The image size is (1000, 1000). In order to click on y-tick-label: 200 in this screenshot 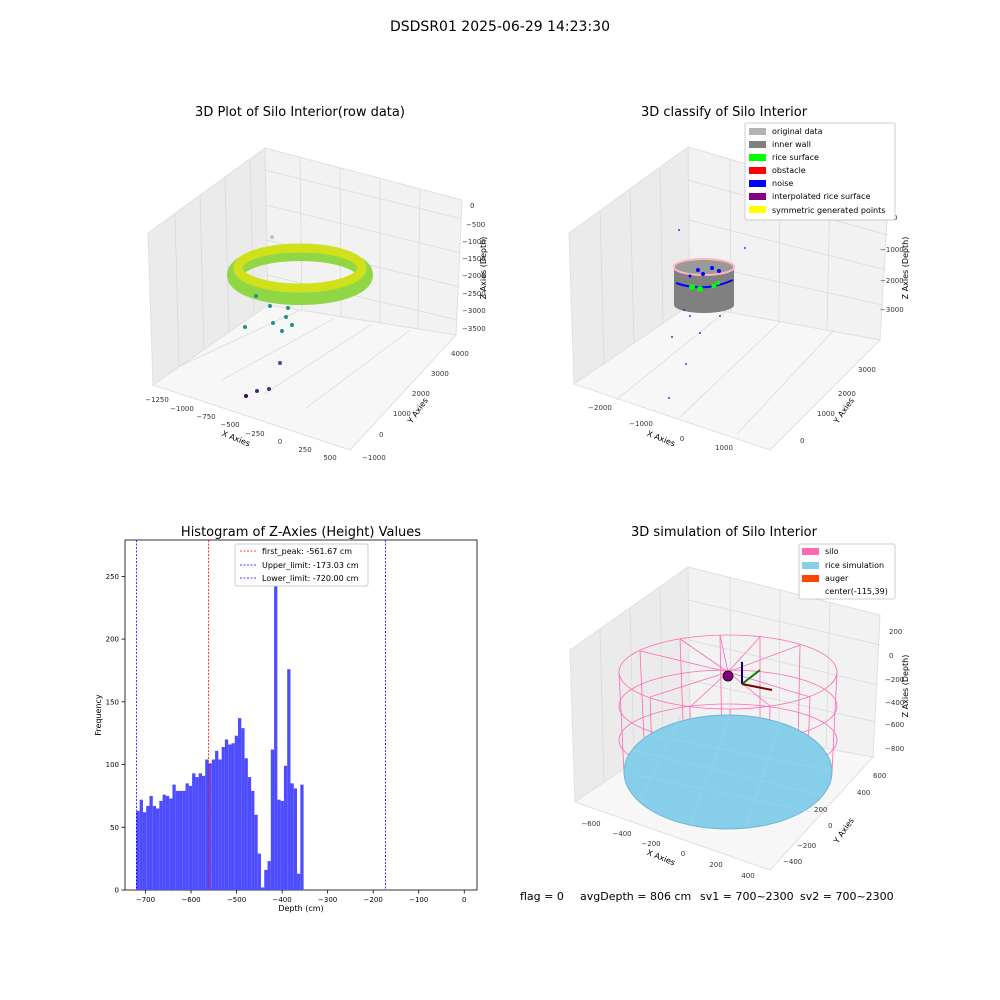, I will do `click(112, 640)`.